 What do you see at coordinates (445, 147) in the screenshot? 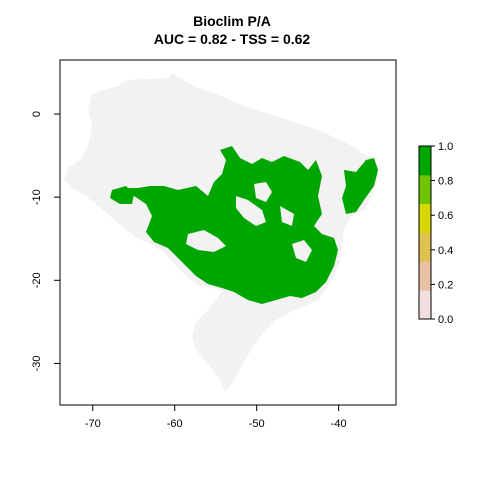
I see `legend-tick-label: 1.0` at bounding box center [445, 147].